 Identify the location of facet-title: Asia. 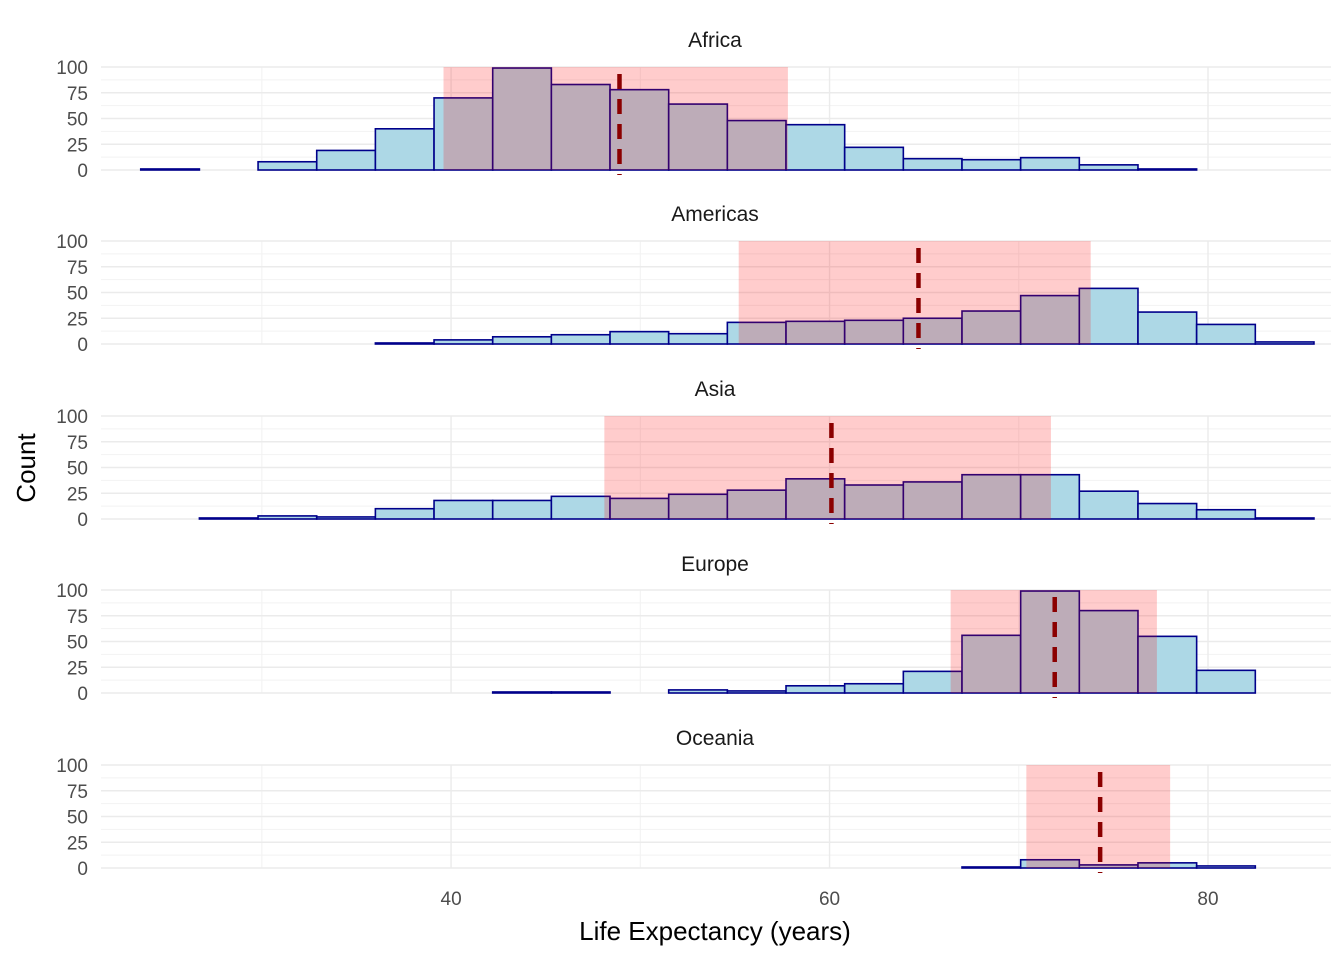
(715, 389).